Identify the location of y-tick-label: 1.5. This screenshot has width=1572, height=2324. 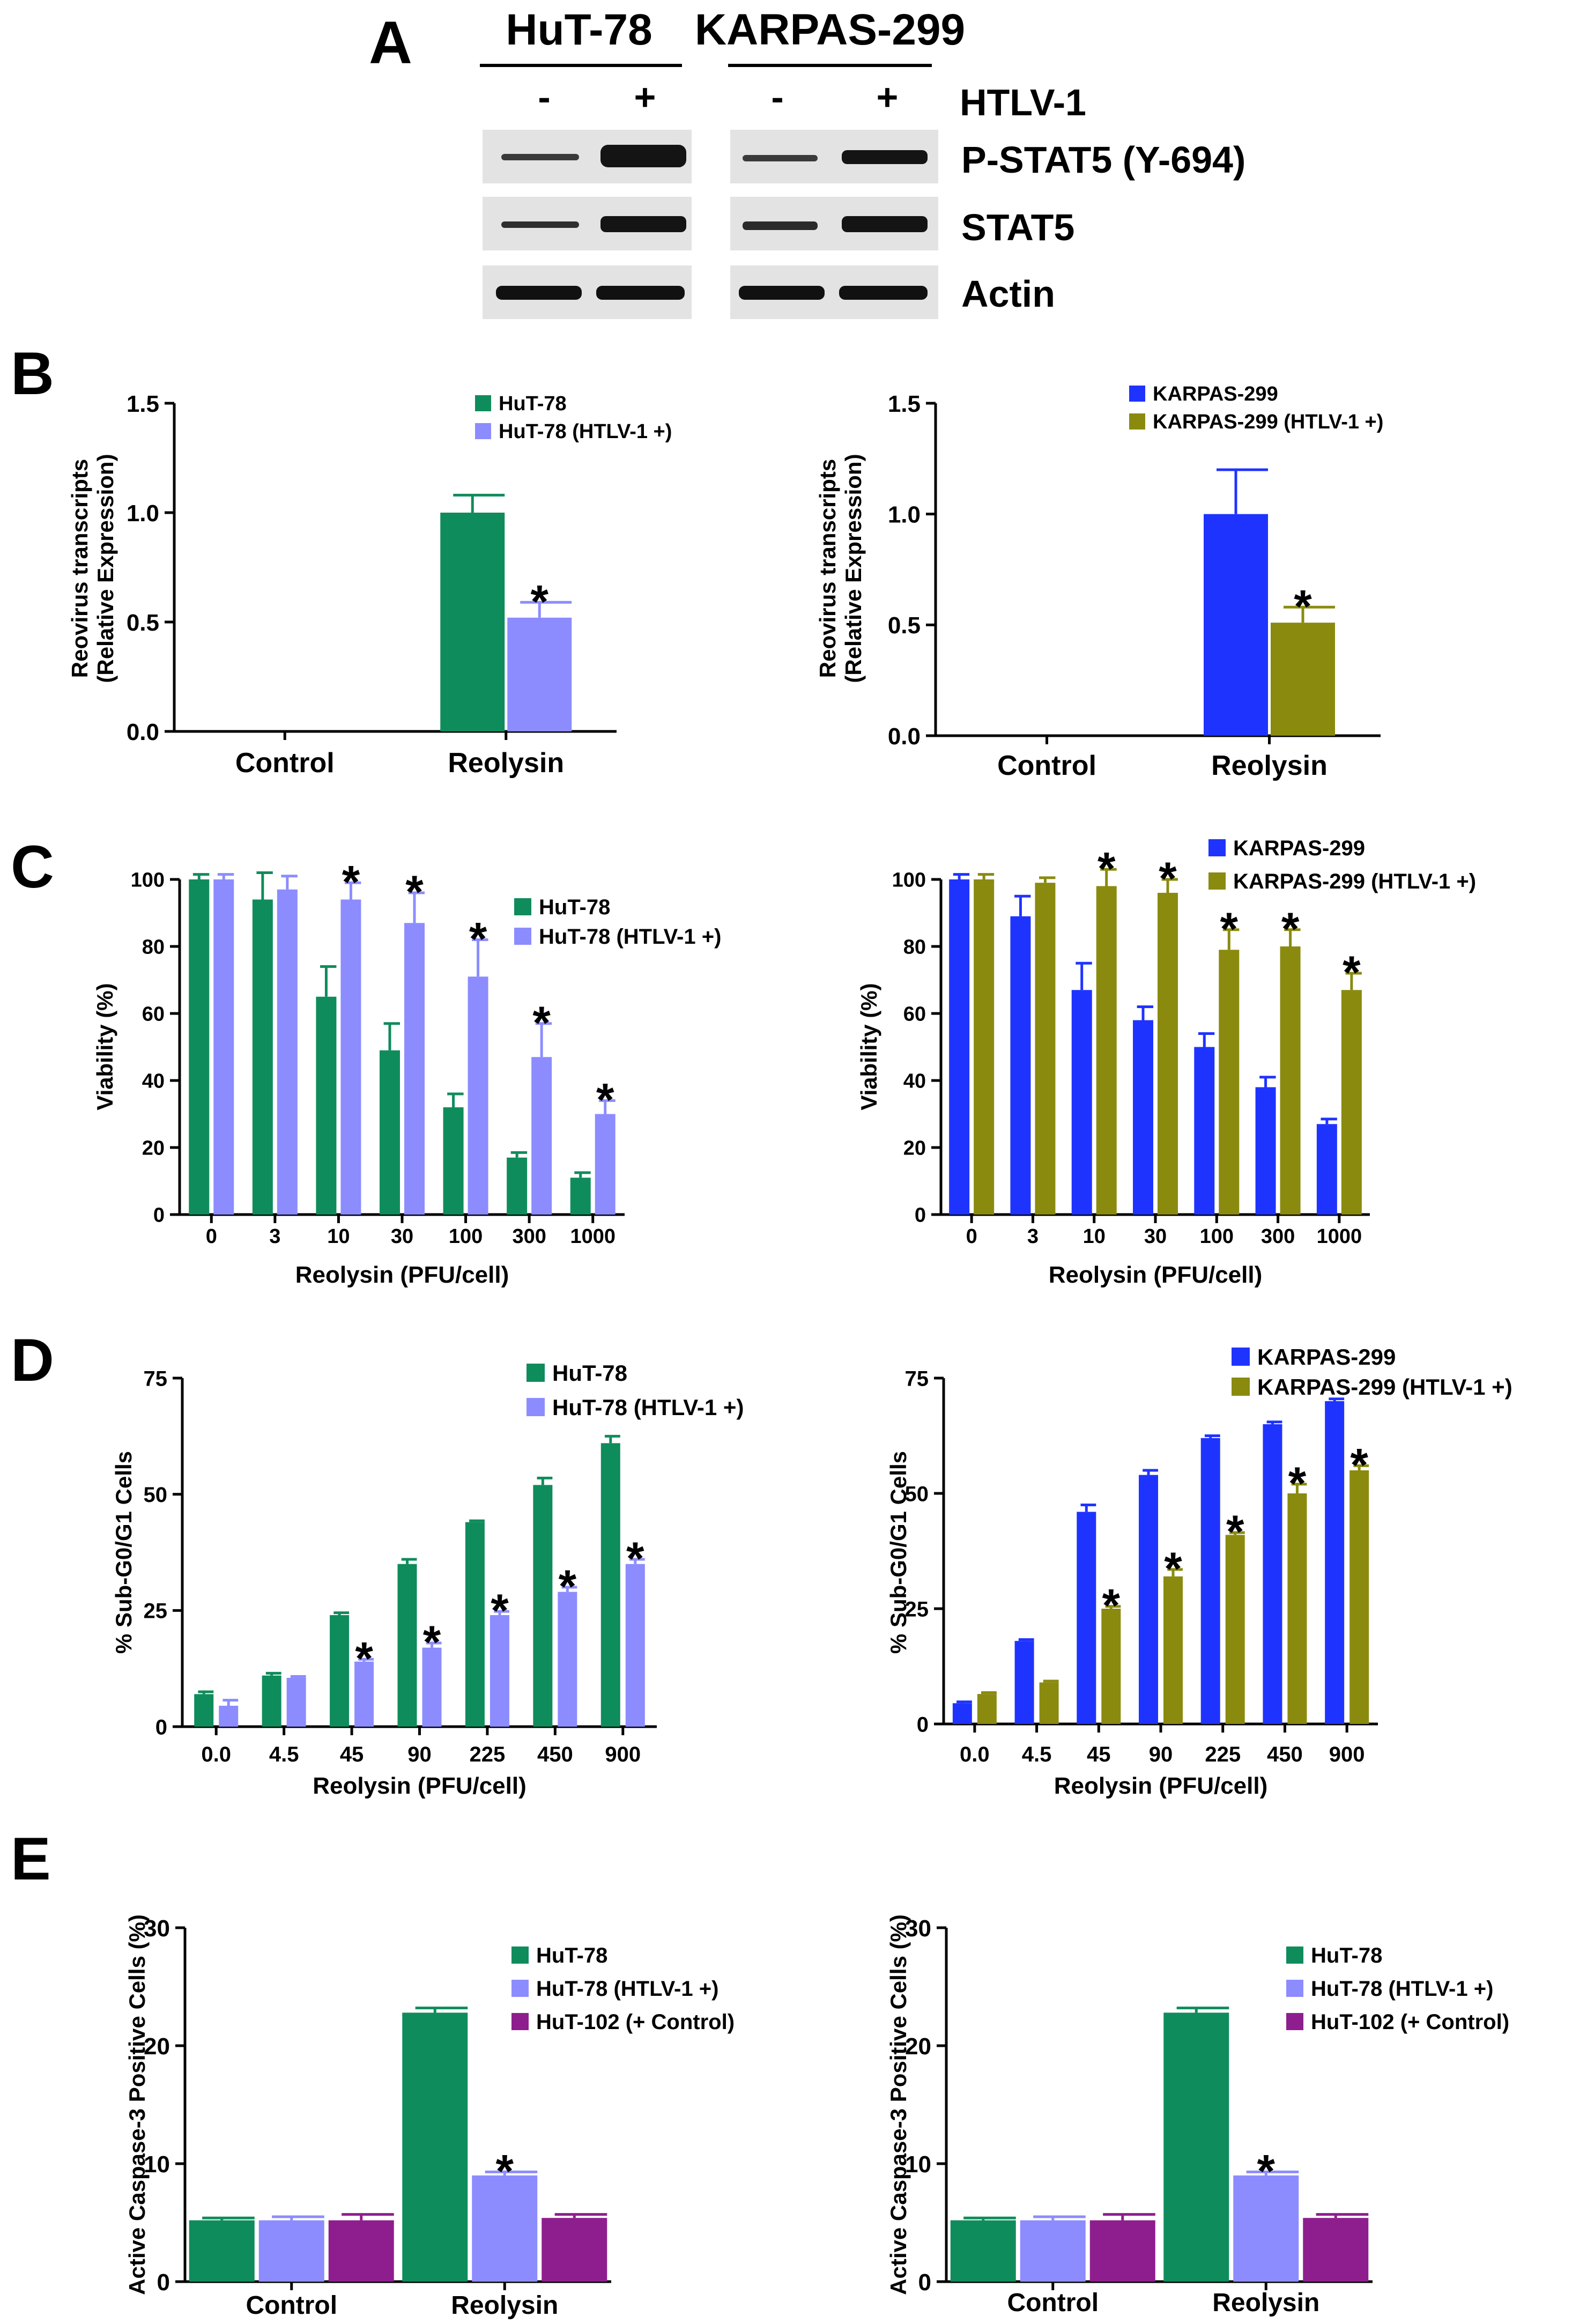
(904, 404).